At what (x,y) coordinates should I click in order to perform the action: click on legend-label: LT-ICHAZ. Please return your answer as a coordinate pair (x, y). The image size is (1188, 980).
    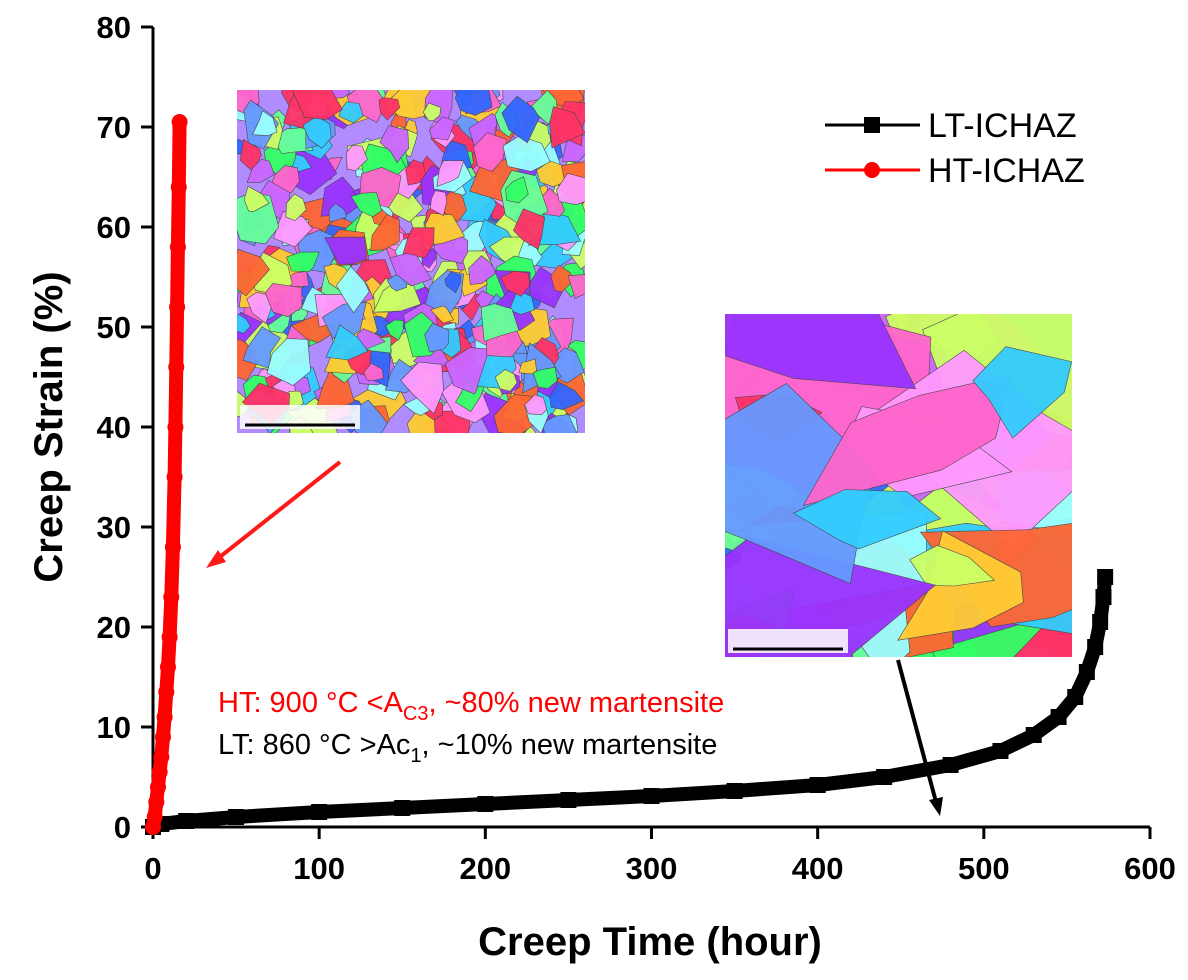
    Looking at the image, I should click on (1002, 126).